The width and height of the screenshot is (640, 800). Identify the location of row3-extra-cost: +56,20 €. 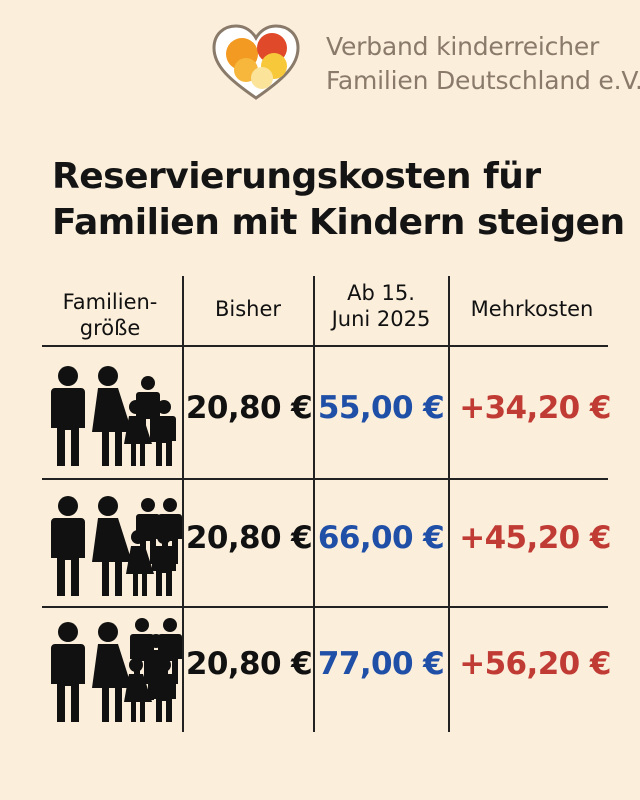
(535, 664).